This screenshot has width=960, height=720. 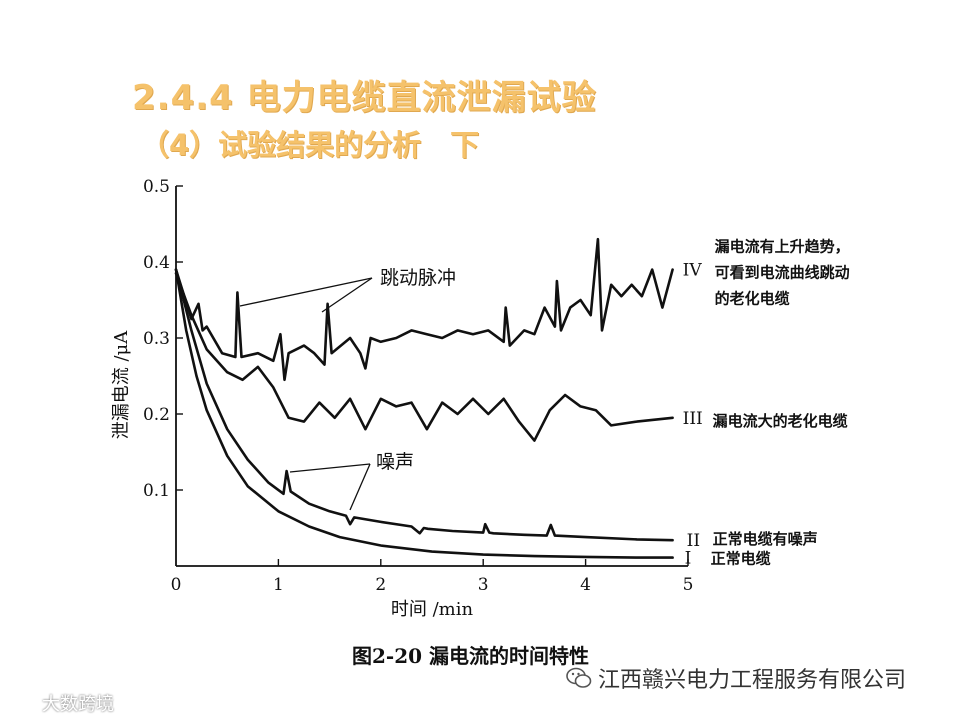 I want to click on series-label-i: I, so click(x=688, y=559).